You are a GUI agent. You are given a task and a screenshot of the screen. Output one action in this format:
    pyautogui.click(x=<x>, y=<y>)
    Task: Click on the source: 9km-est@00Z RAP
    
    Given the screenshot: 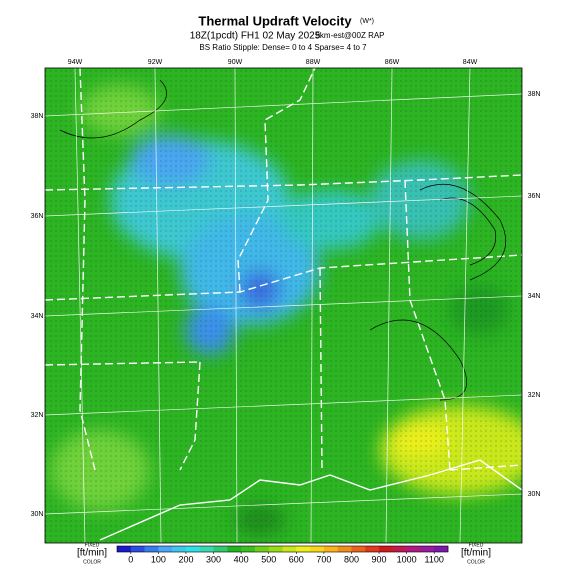 What is the action you would take?
    pyautogui.click(x=349, y=35)
    